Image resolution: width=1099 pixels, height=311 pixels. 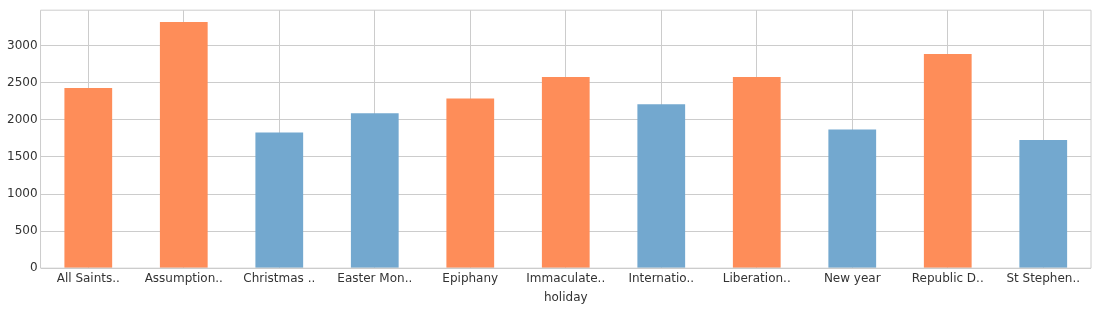 I want to click on x-tick-label: Liberation.., so click(x=756, y=277).